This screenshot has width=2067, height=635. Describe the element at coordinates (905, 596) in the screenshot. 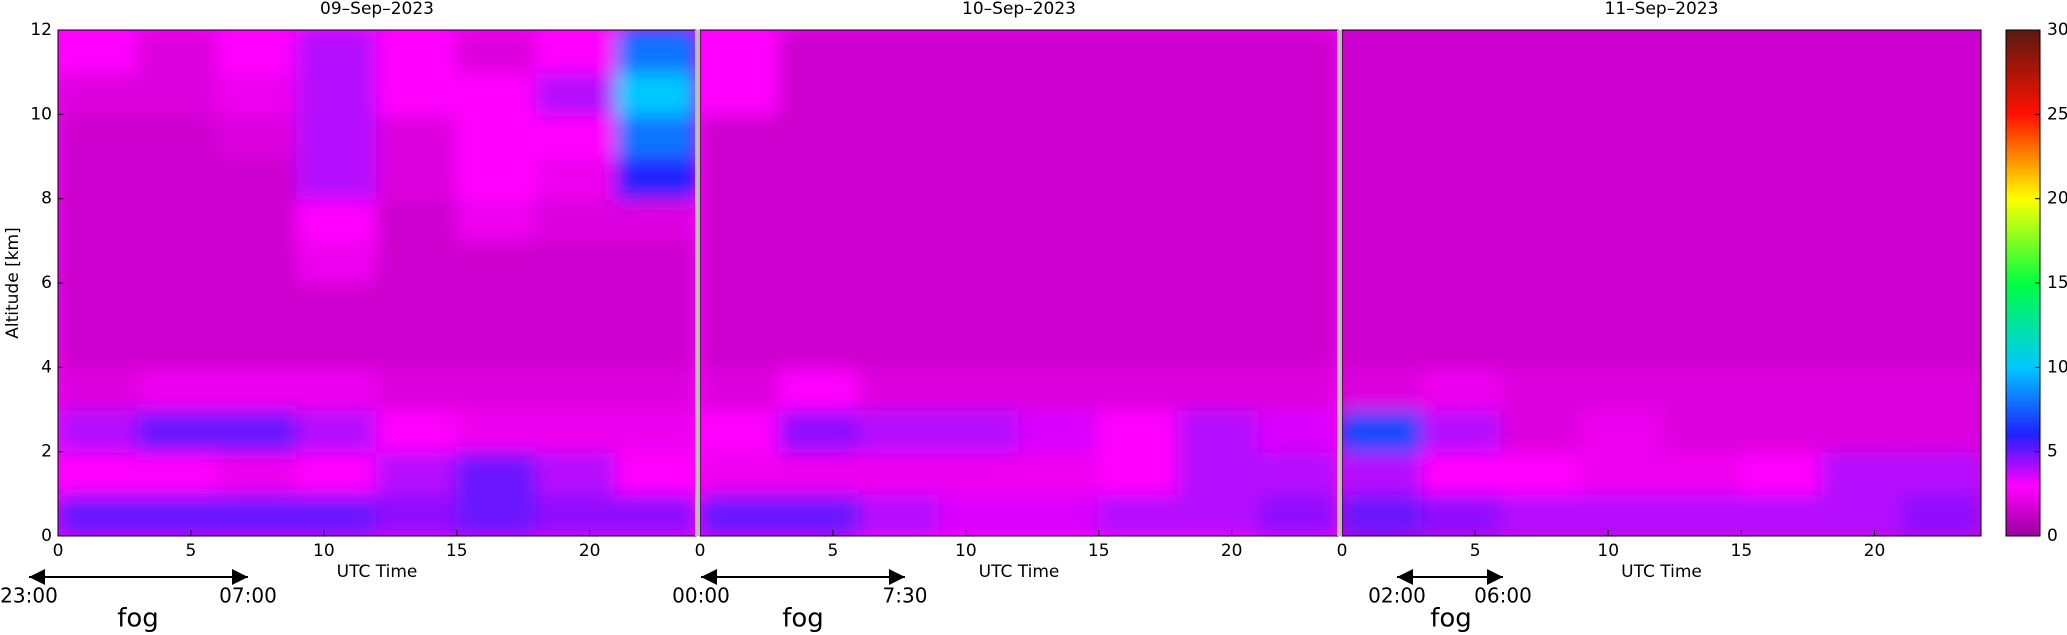

I see `fog-end: 7:30` at that location.